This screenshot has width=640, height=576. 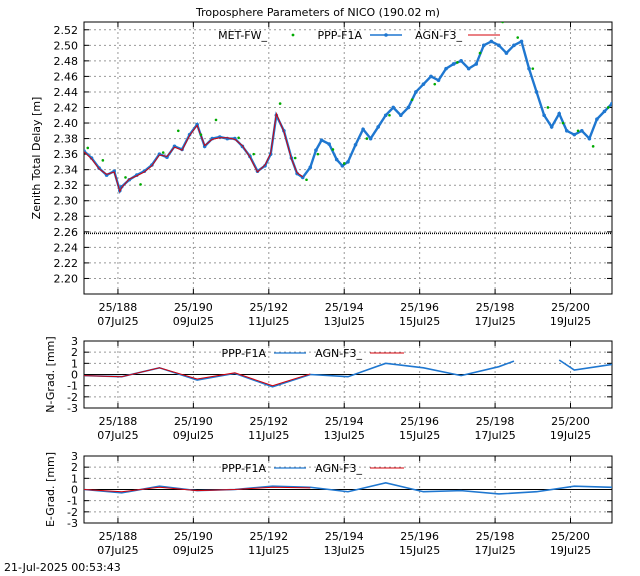 I want to click on x-tick-label-doy: 25/198, so click(x=495, y=421).